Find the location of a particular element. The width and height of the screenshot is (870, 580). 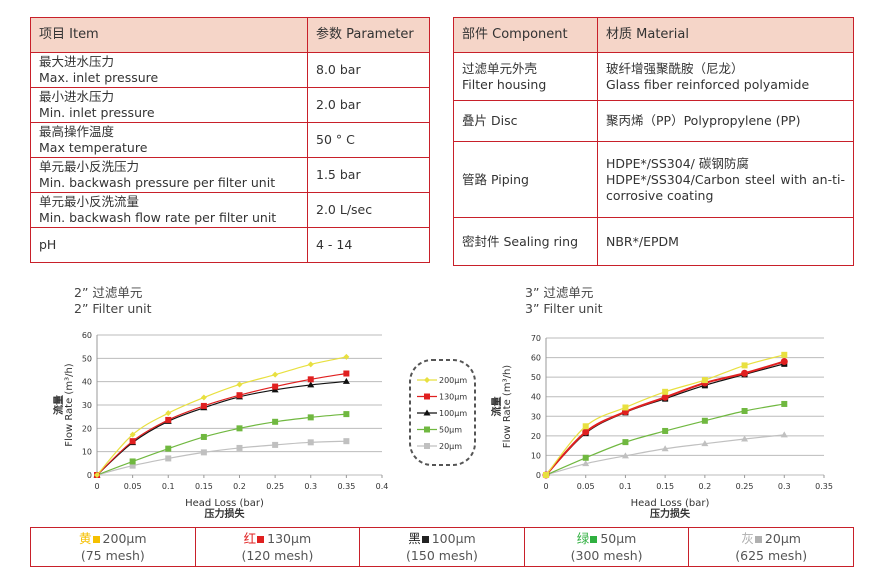

color-name: 灰 is located at coordinates (747, 538).